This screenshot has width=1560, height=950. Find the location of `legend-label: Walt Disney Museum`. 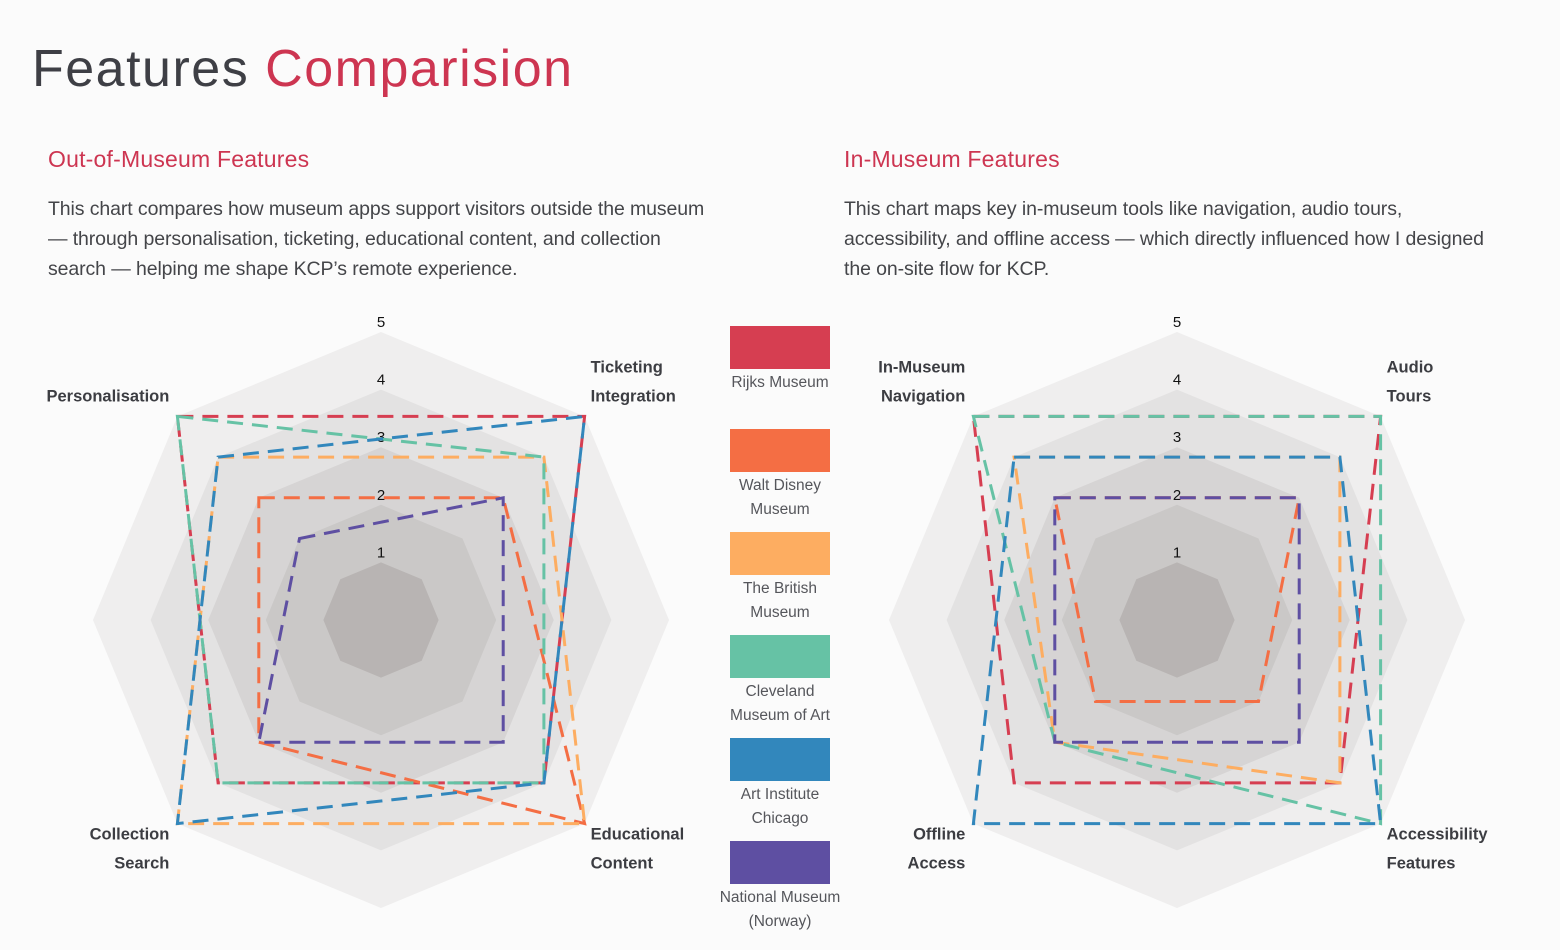

legend-label: Walt Disney Museum is located at coordinates (780, 497).